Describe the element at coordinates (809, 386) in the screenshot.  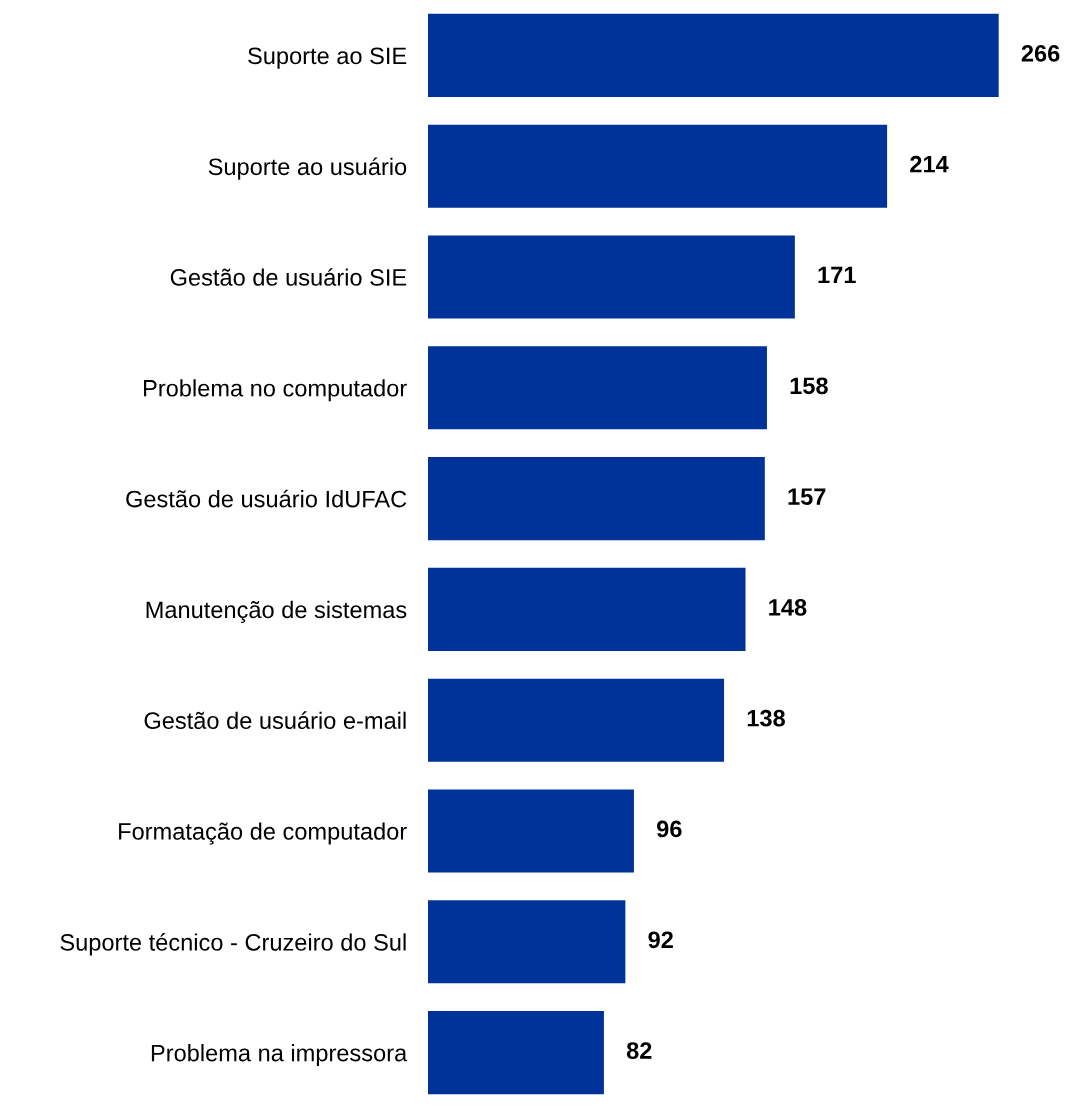
I see `data-label: 158` at that location.